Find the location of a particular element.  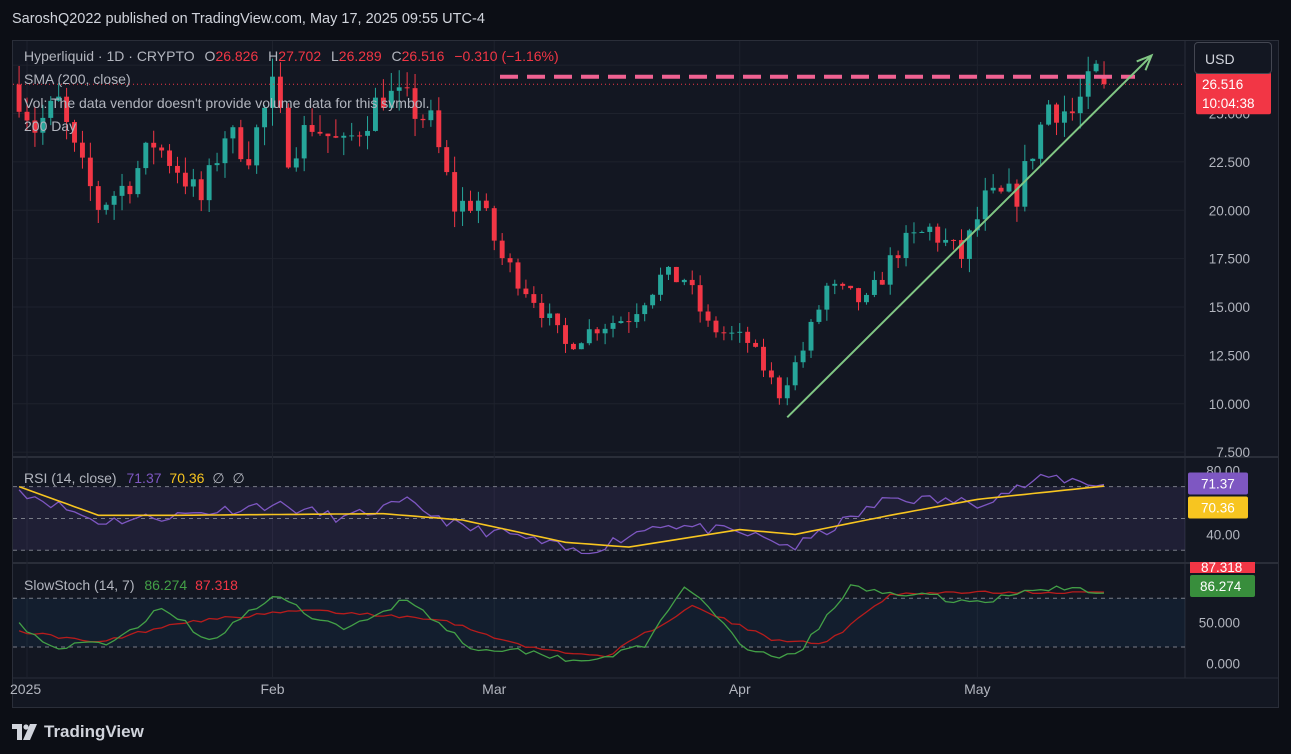

price-tick-label: 17.500 is located at coordinates (1229, 259).